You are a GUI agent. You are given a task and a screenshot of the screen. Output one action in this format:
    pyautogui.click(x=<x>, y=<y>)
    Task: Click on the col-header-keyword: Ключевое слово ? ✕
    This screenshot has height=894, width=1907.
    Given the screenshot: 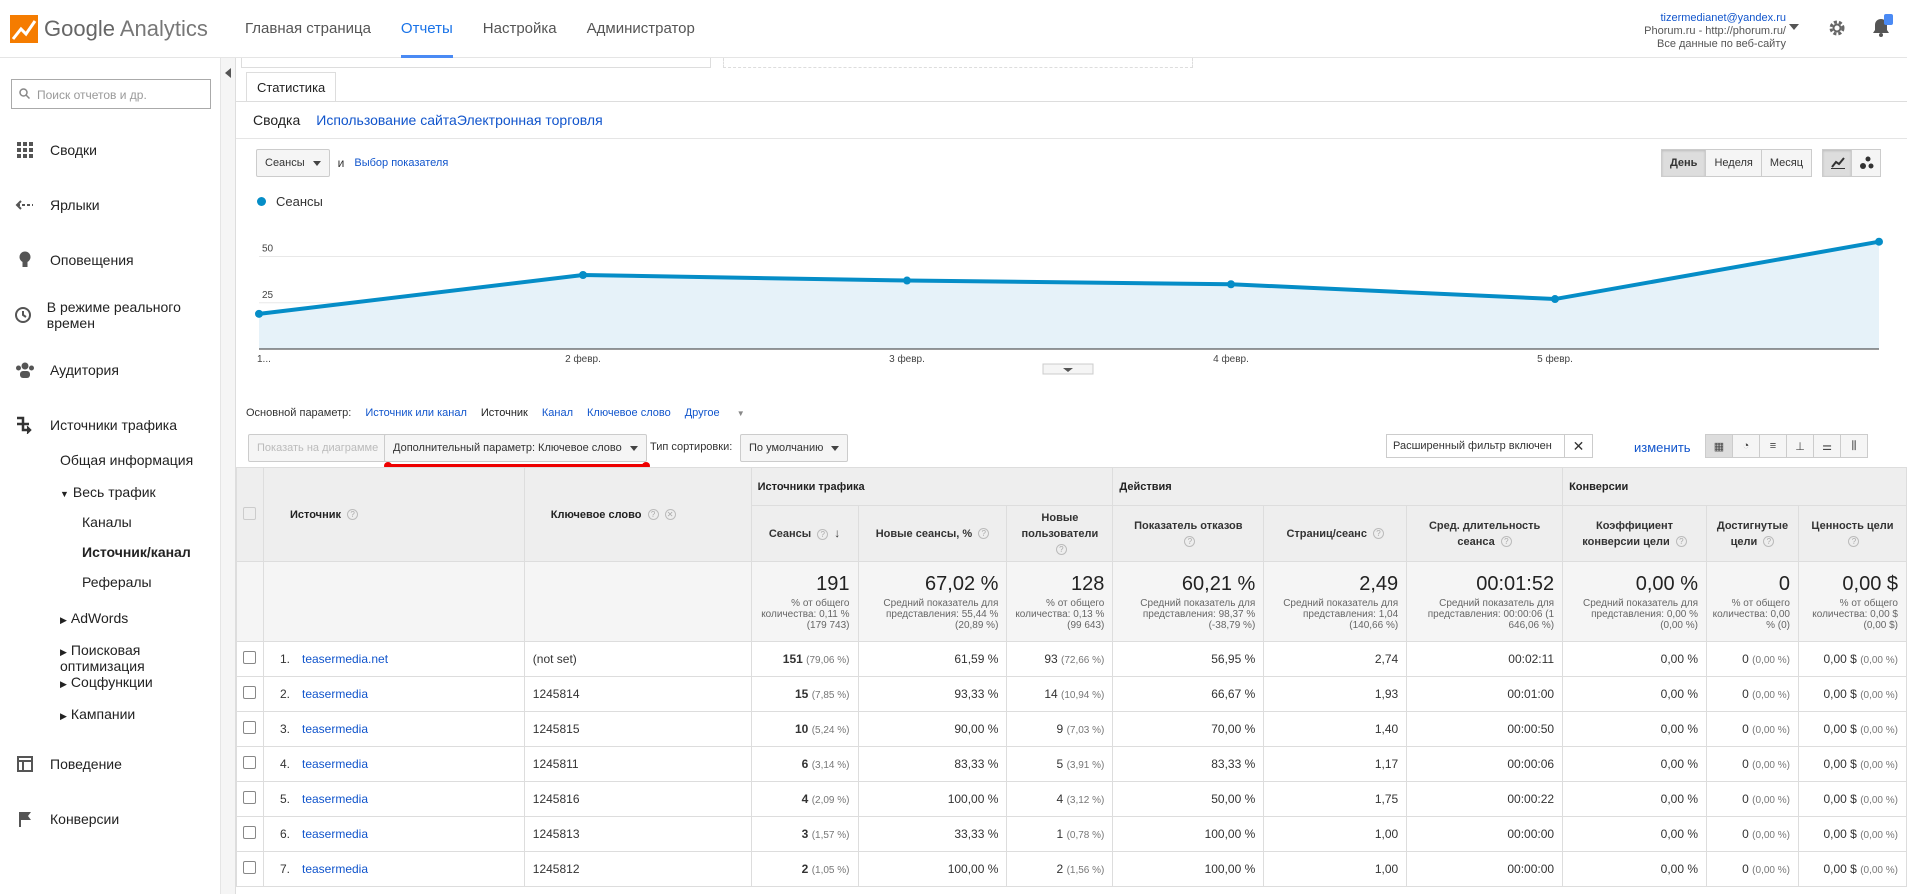 What is the action you would take?
    pyautogui.click(x=637, y=514)
    